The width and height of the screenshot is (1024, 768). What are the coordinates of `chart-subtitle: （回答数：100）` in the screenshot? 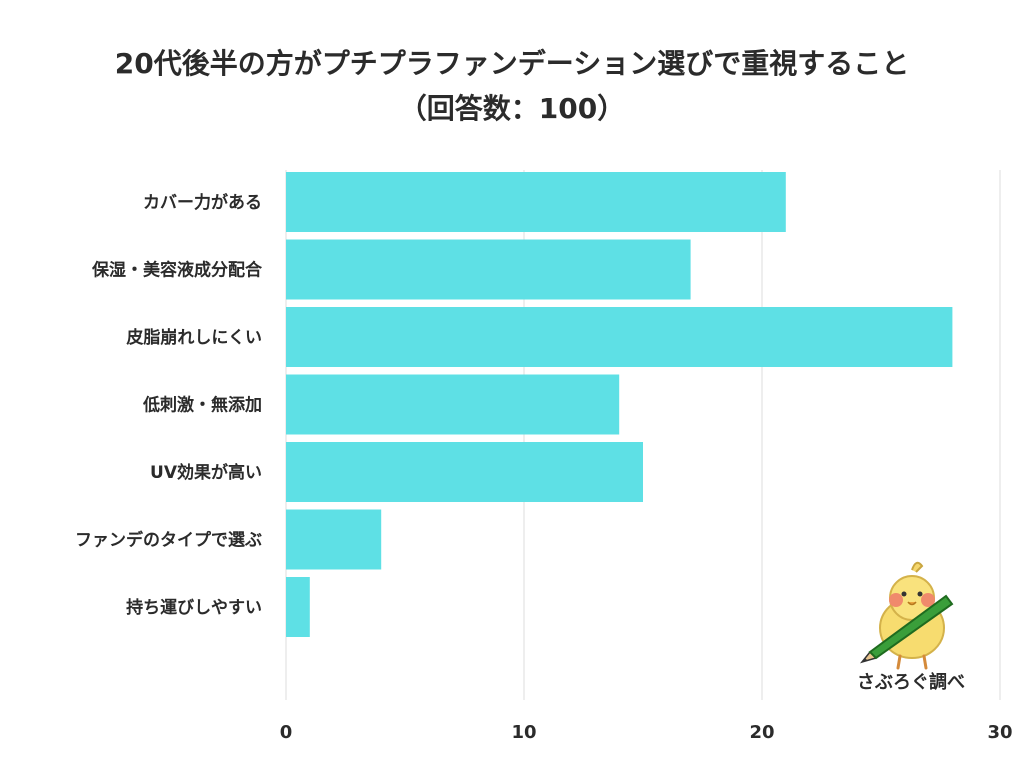 It's located at (512, 108).